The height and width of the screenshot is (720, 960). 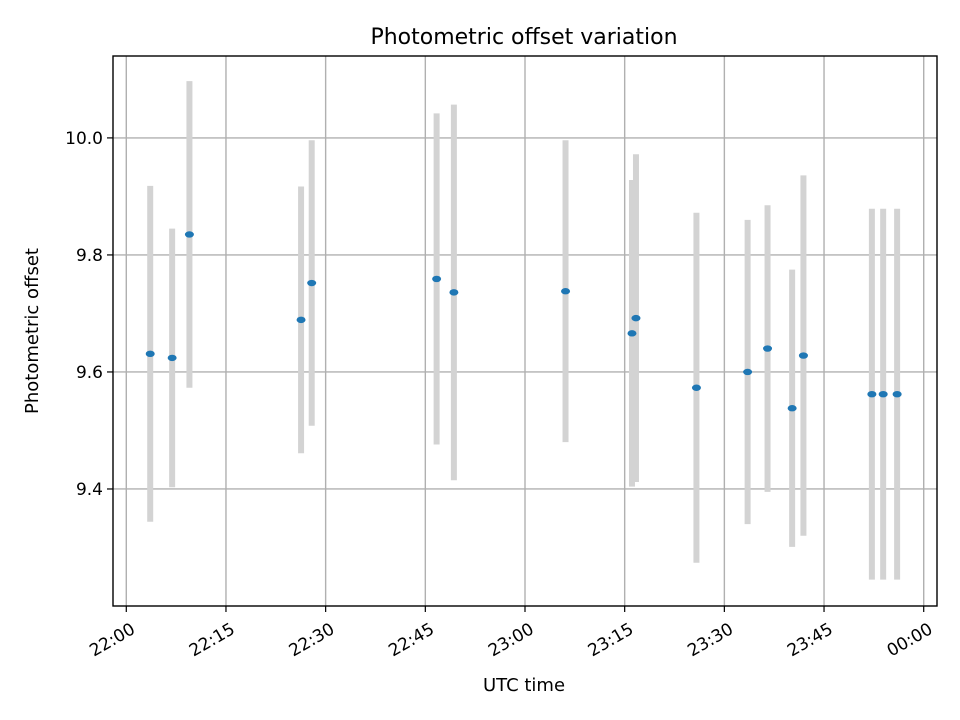 What do you see at coordinates (89, 373) in the screenshot?
I see `y-tick-label: 9.6` at bounding box center [89, 373].